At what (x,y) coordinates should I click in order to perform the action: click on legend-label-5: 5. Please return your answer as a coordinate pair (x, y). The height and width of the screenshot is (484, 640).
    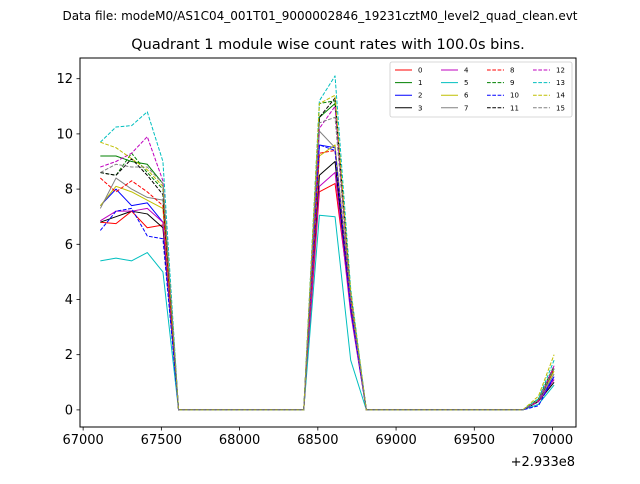
    Looking at the image, I should click on (466, 83).